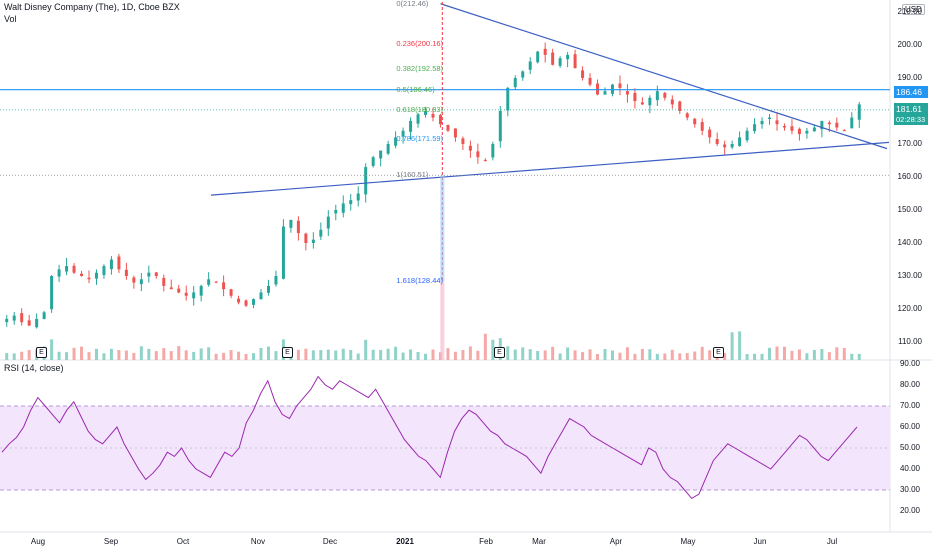 The width and height of the screenshot is (932, 550). Describe the element at coordinates (909, 44) in the screenshot. I see `price-tick-label: 200.00` at that location.